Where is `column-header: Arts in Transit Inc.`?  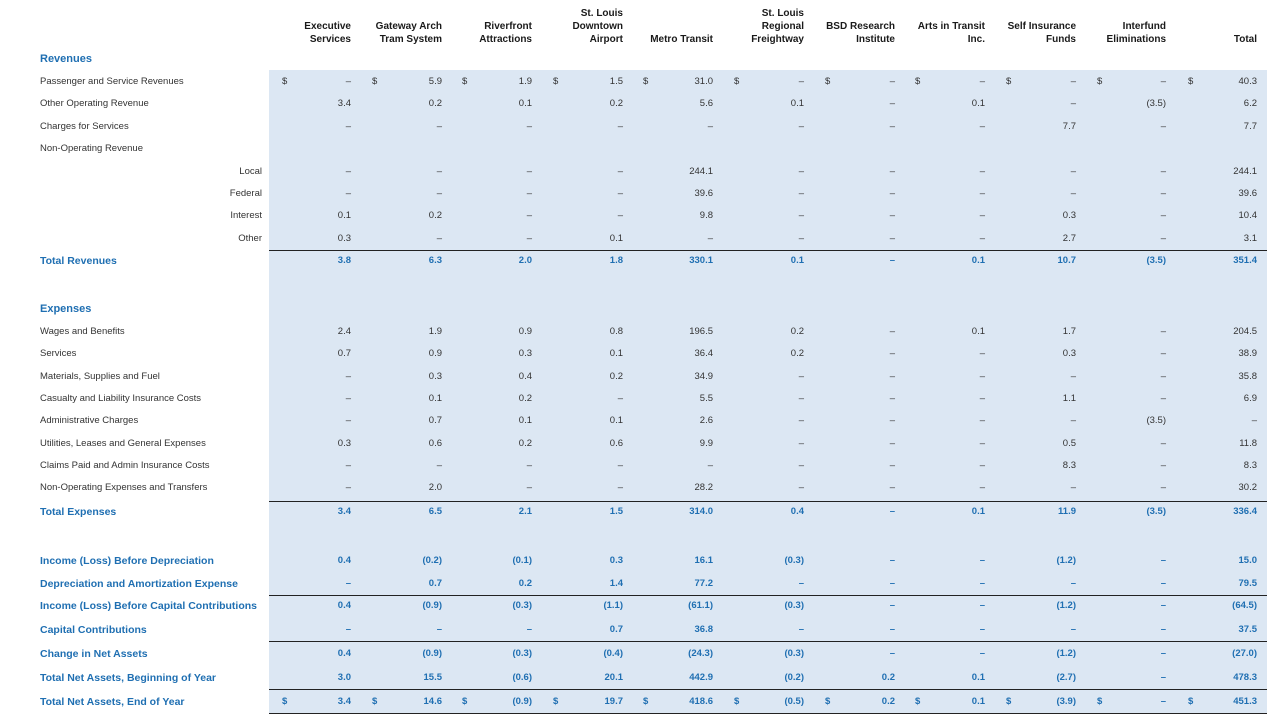 column-header: Arts in Transit Inc. is located at coordinates (951, 33).